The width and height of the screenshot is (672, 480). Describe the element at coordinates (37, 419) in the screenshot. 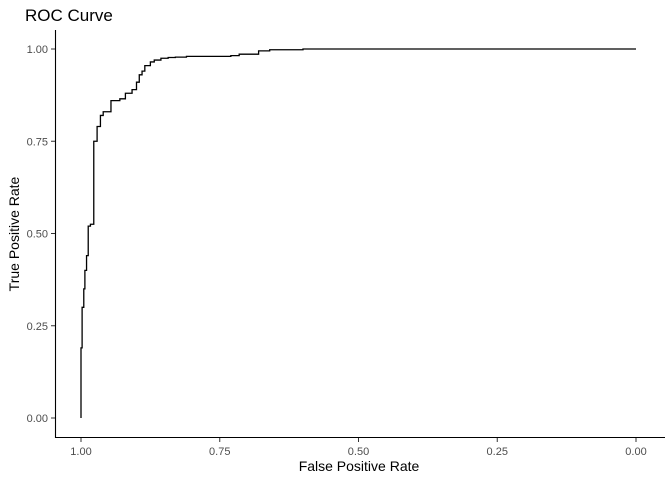

I see `y-tick-label: 0.00` at that location.